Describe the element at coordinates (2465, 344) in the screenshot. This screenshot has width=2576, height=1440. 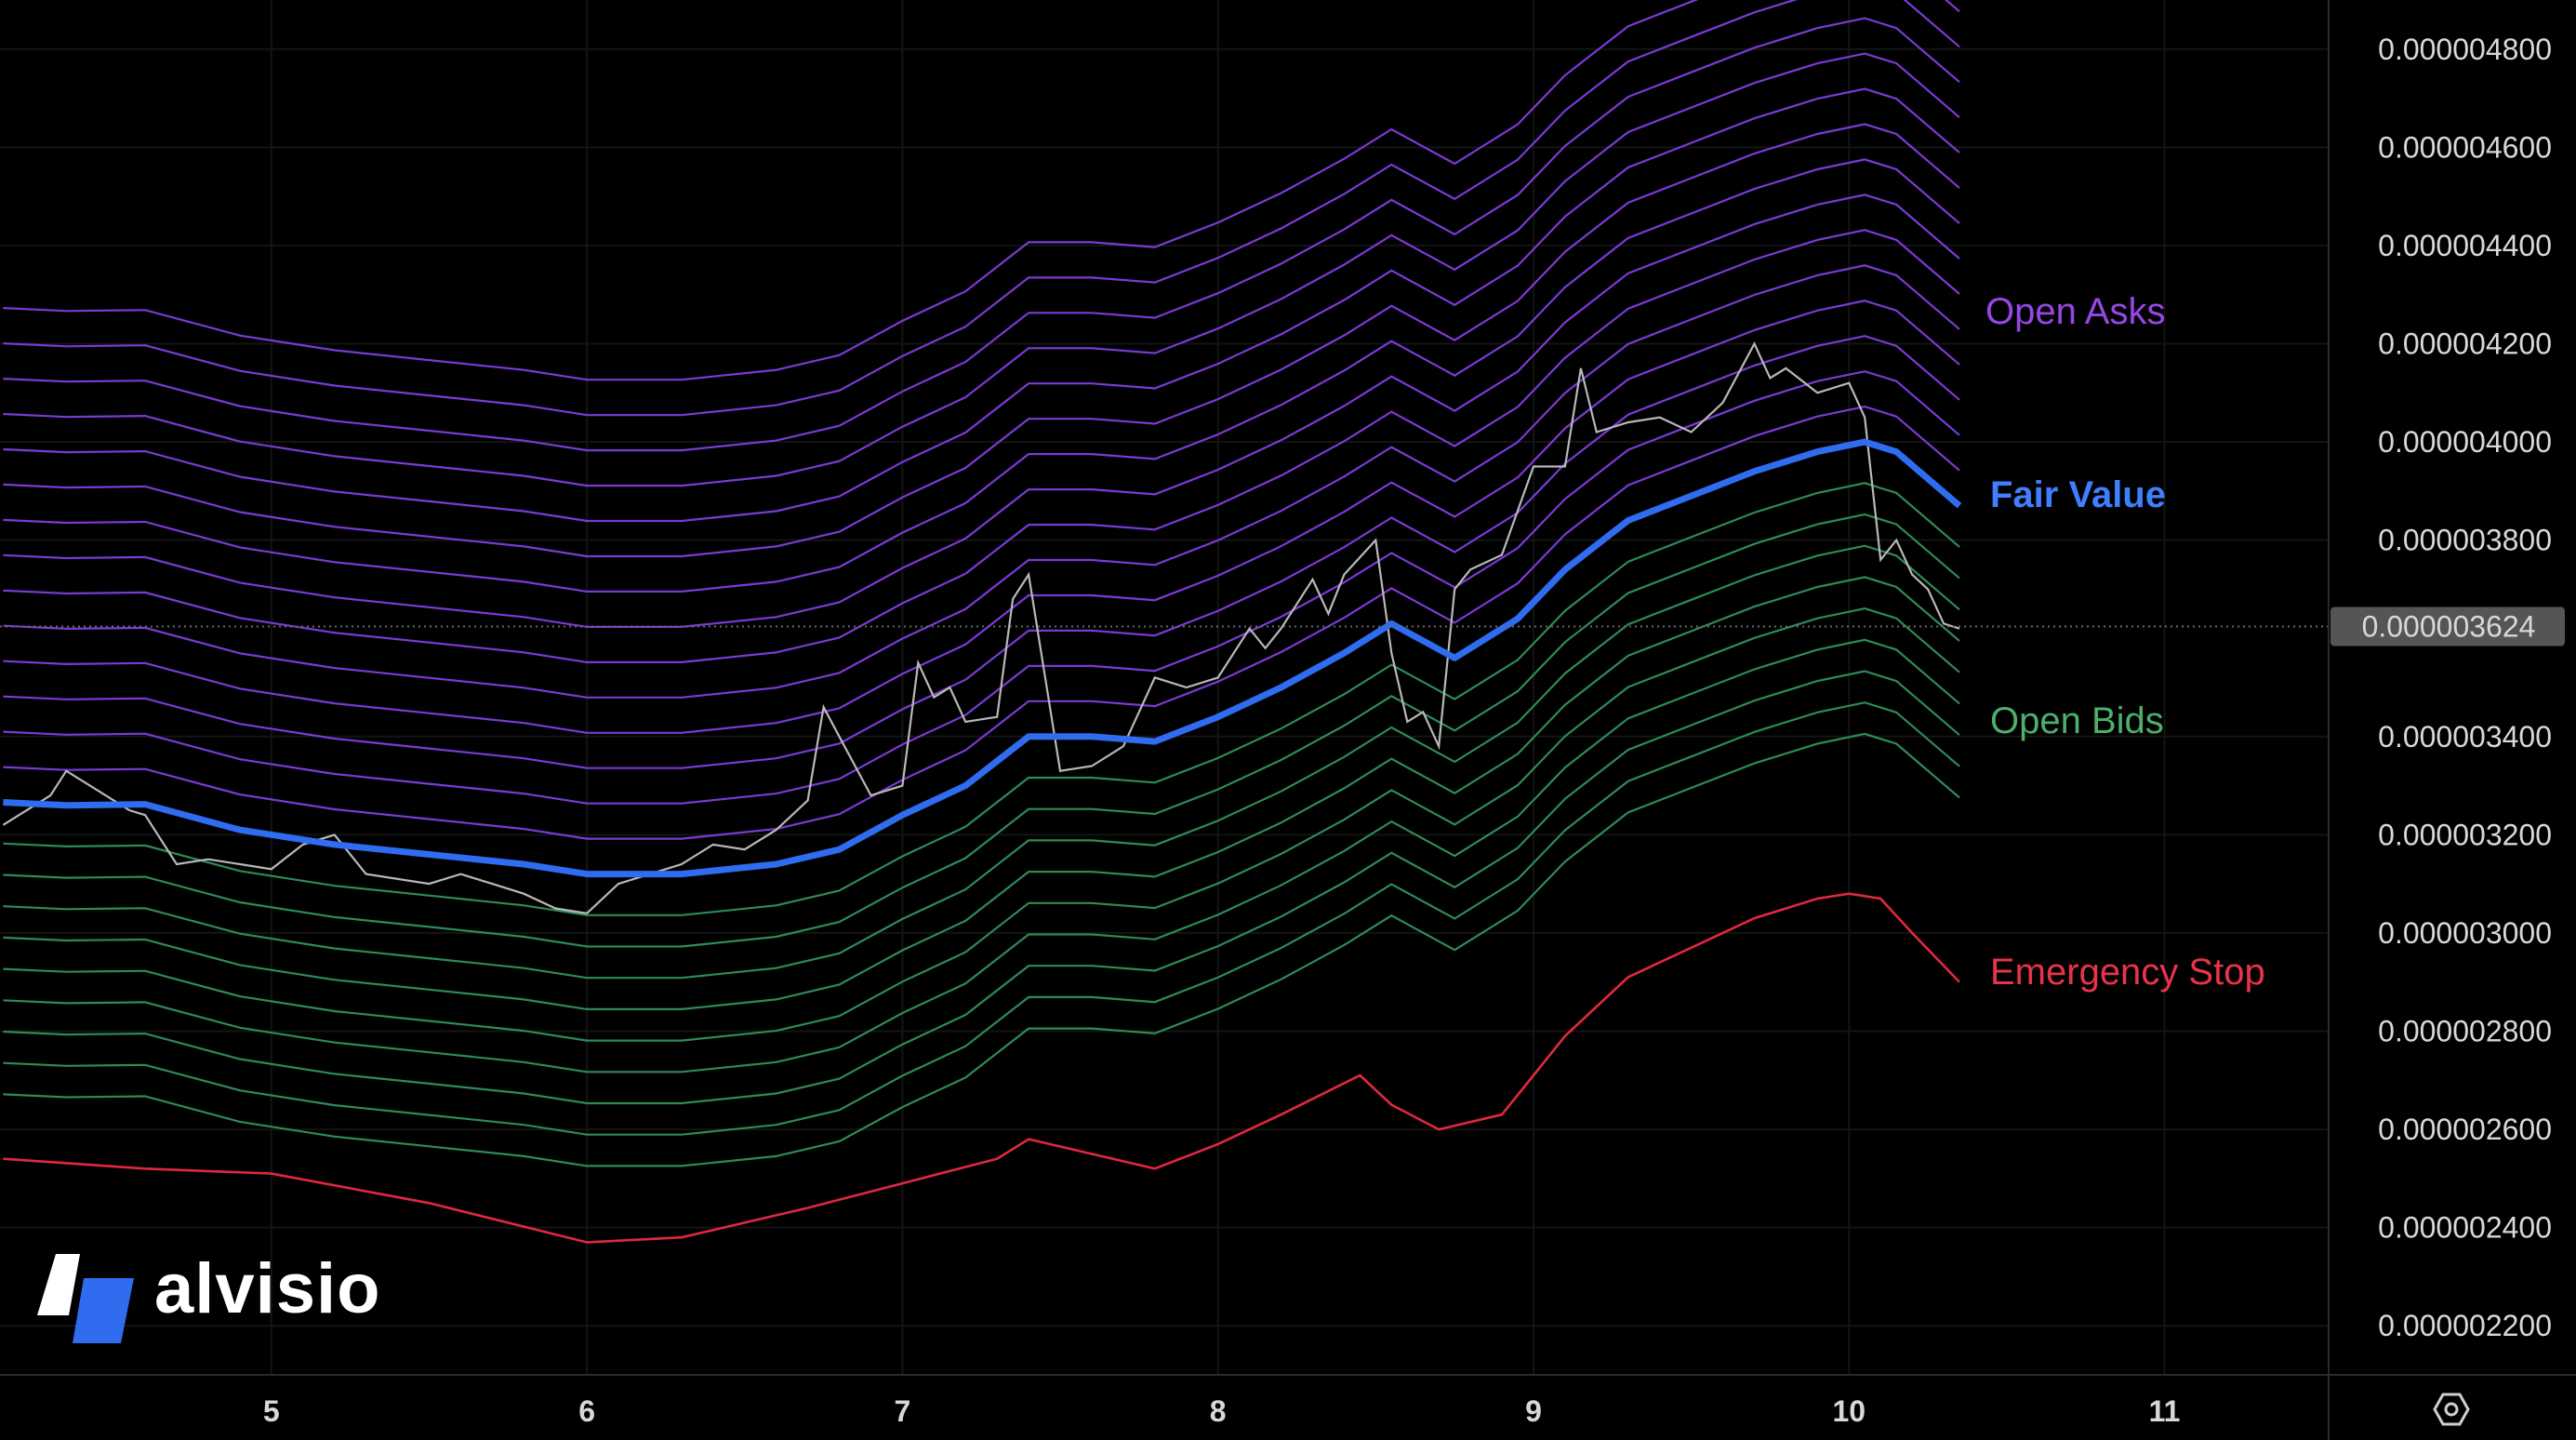
I see `y-tick-label: 0.000004200` at that location.